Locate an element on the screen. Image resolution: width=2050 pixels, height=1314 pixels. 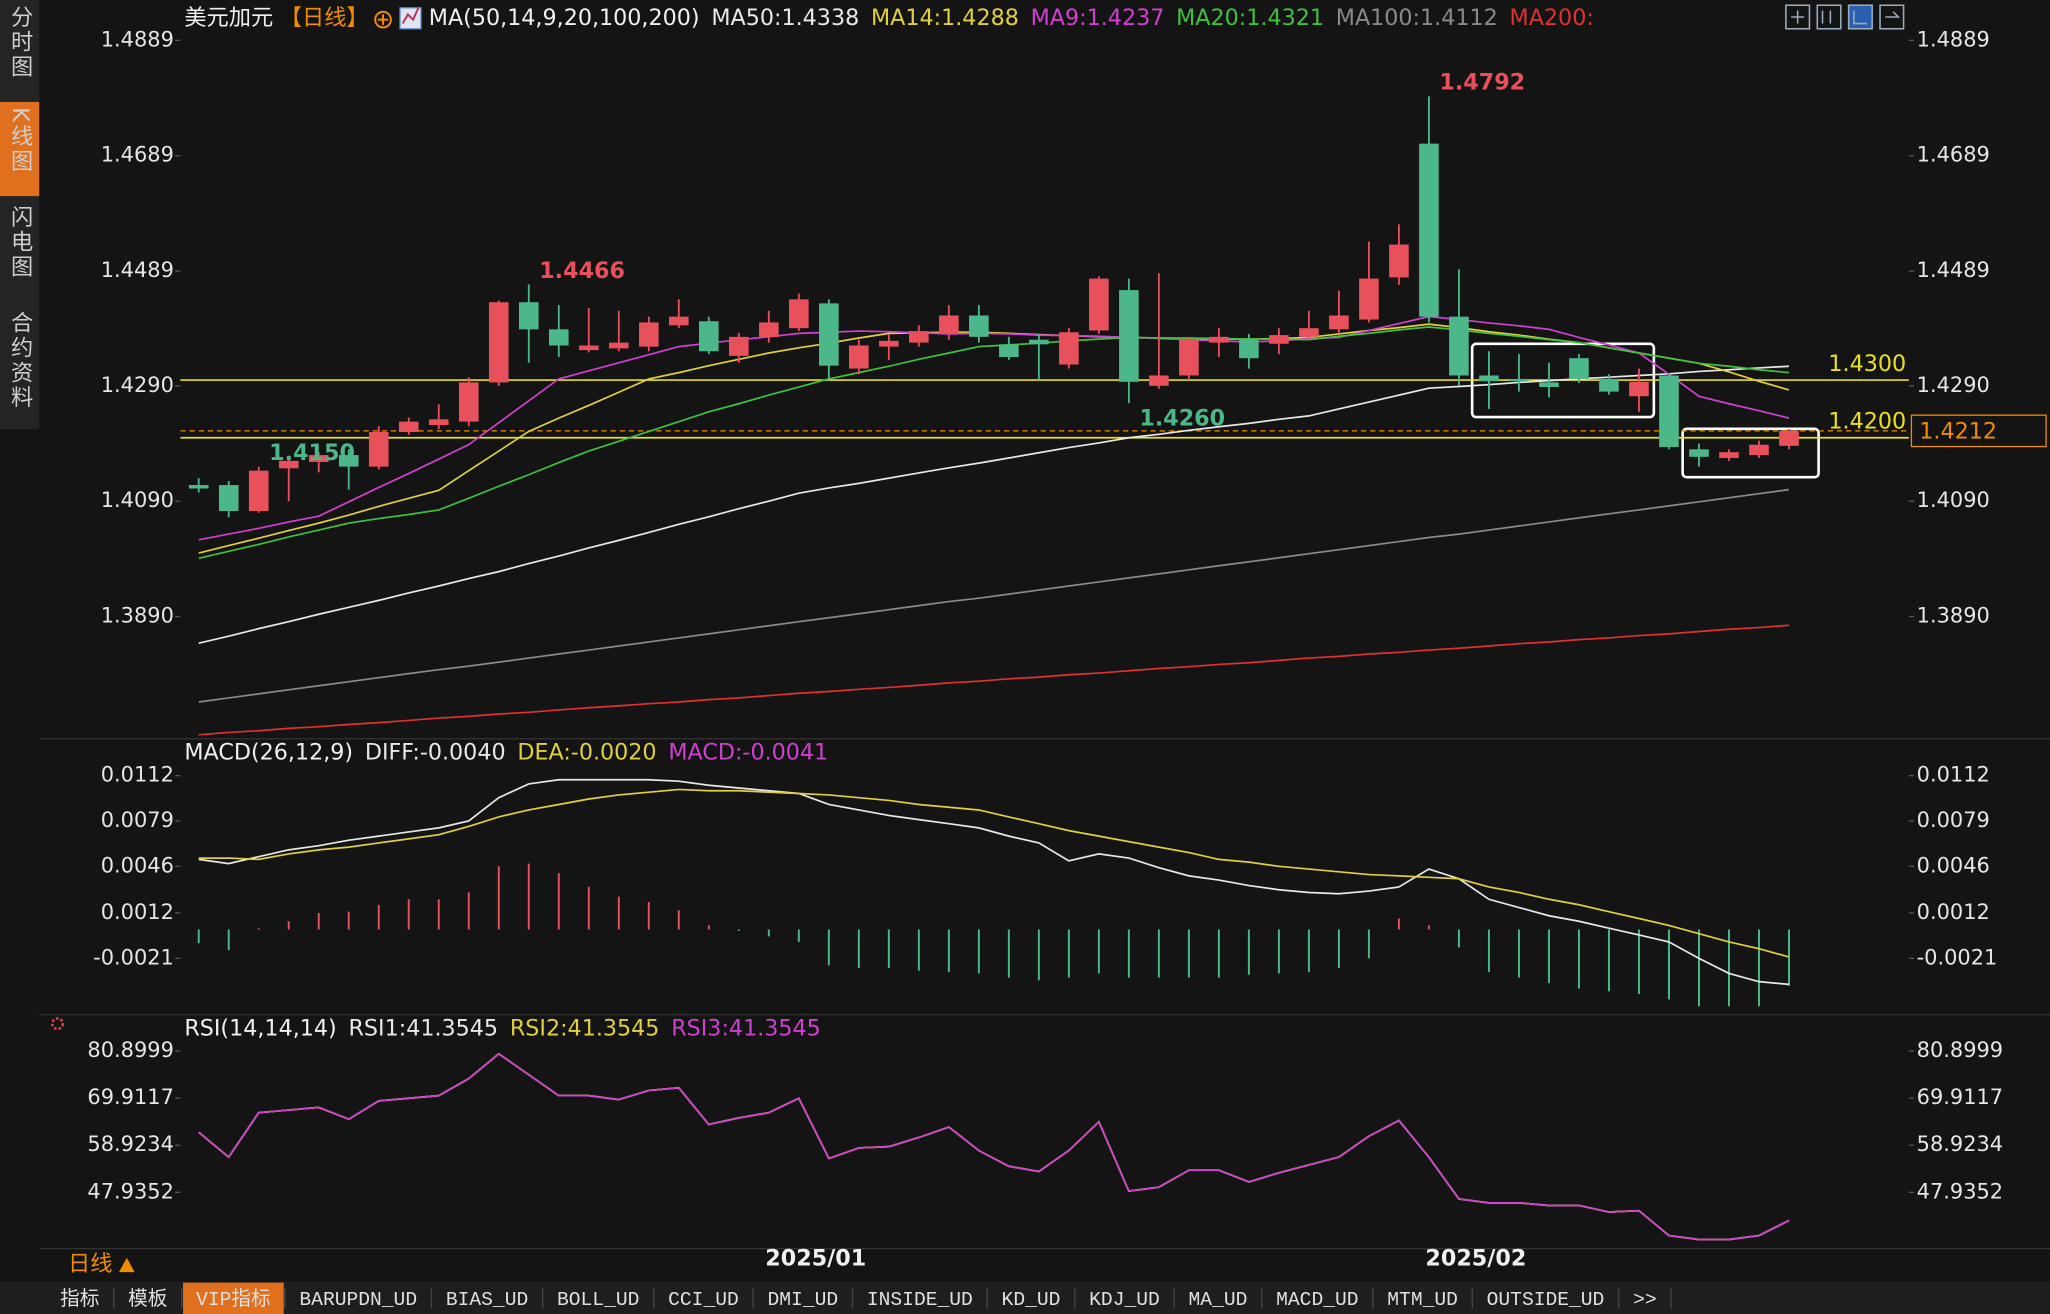
legend-title: RSI(14,14,14) is located at coordinates (260, 1028).